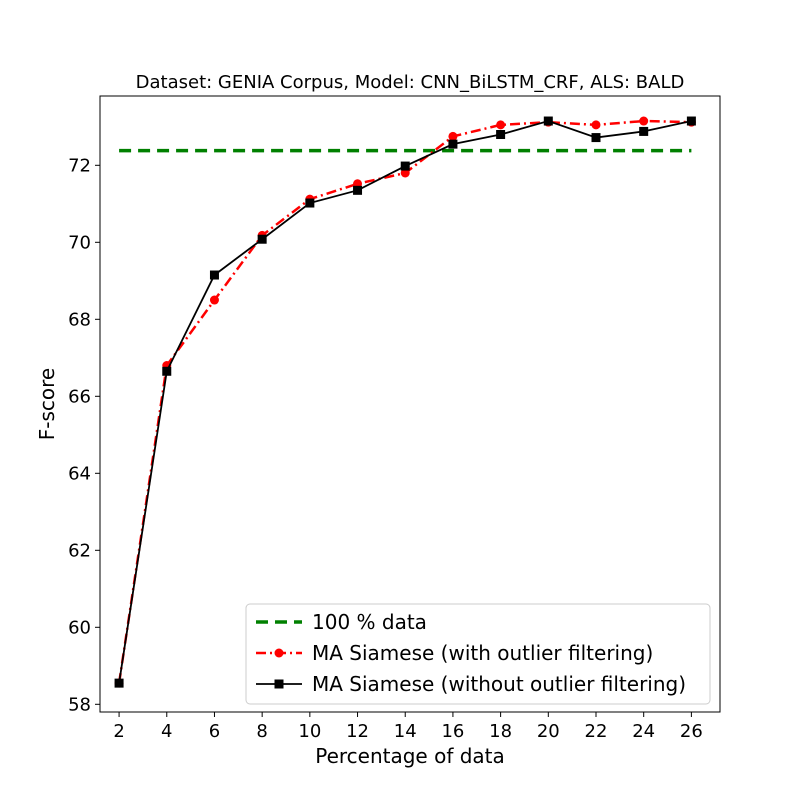  What do you see at coordinates (261, 731) in the screenshot?
I see `x-tick-label: 8` at bounding box center [261, 731].